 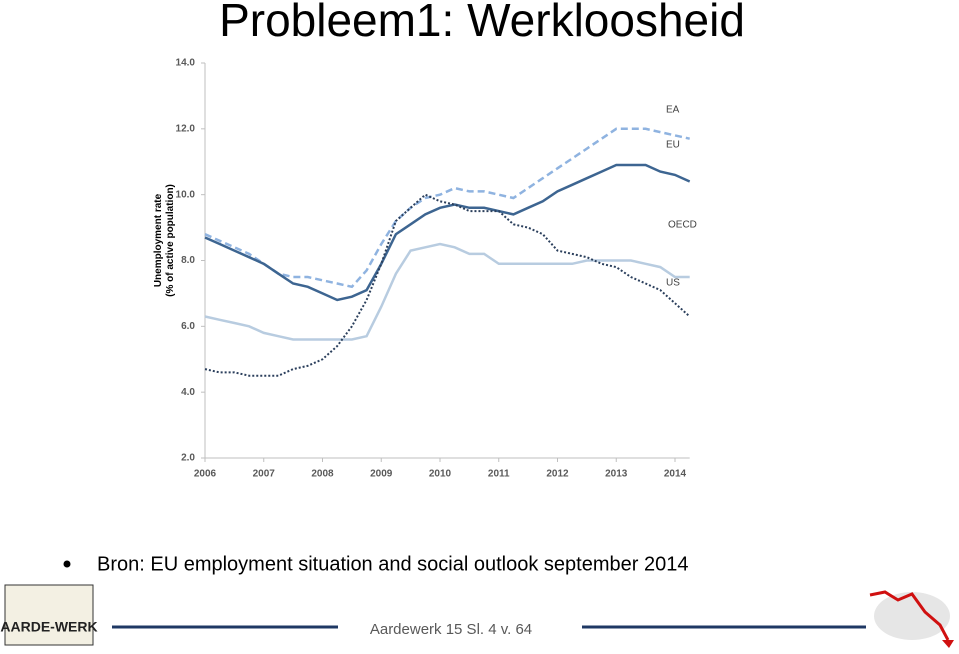 What do you see at coordinates (205, 474) in the screenshot?
I see `x-tick-label: 2006` at bounding box center [205, 474].